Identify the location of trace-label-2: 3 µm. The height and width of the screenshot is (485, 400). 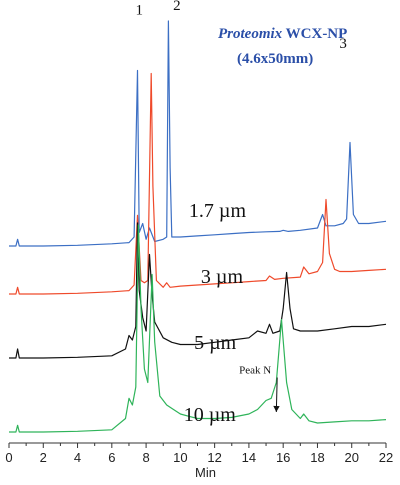
(222, 277).